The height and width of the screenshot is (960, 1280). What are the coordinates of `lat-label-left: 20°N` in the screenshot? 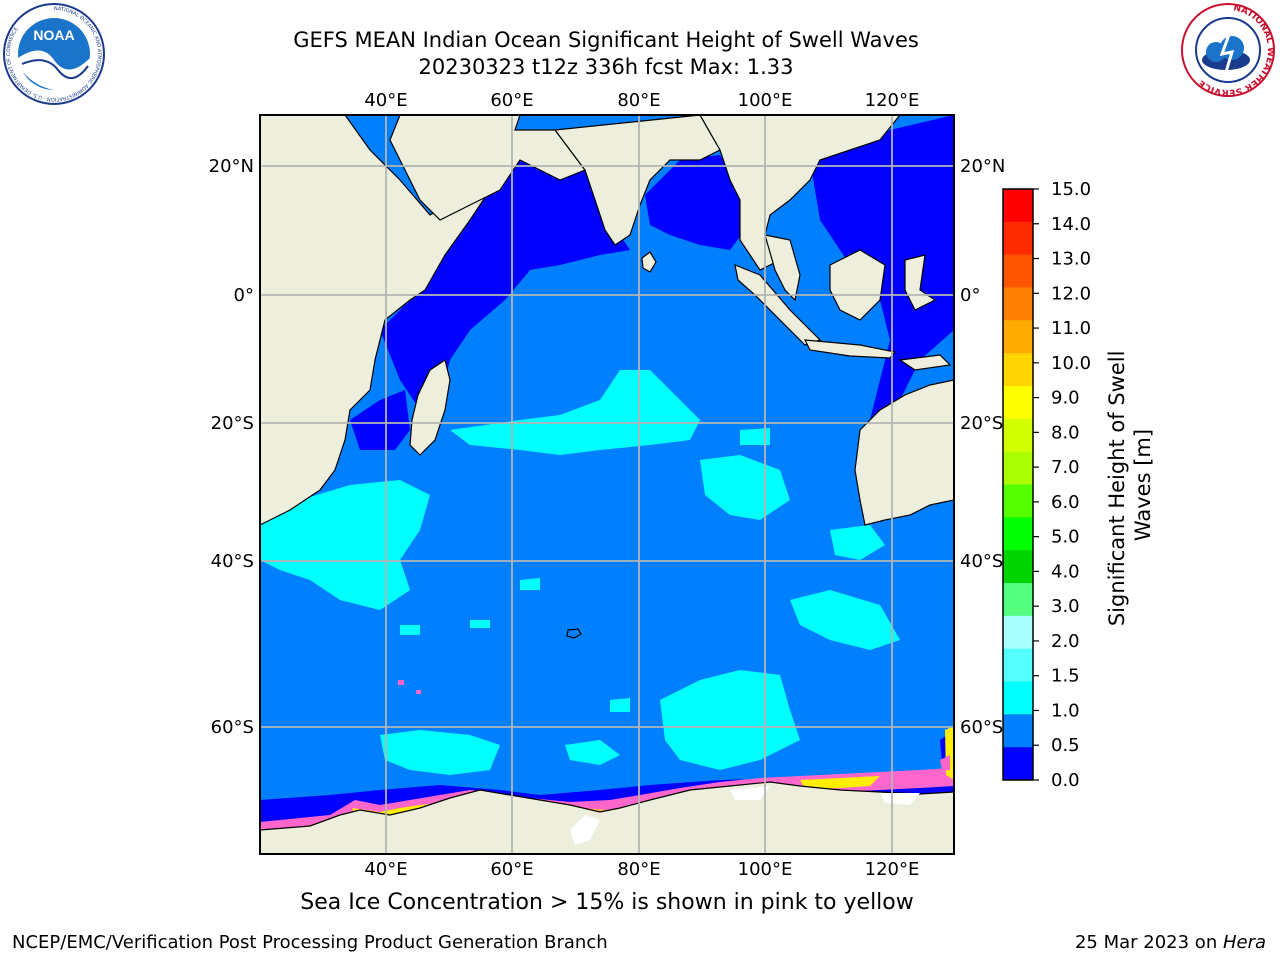 It's located at (231, 166).